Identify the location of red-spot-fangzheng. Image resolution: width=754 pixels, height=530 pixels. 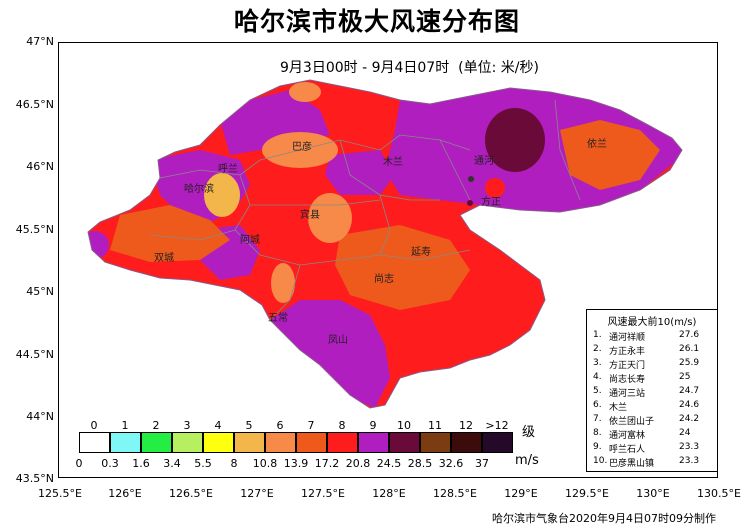
(495, 188).